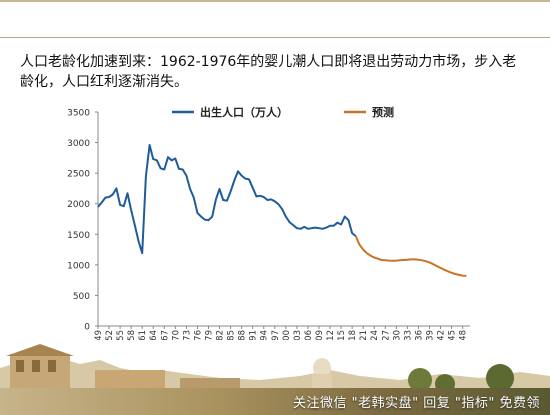  I want to click on x-tick-label: 2006, so click(309, 335).